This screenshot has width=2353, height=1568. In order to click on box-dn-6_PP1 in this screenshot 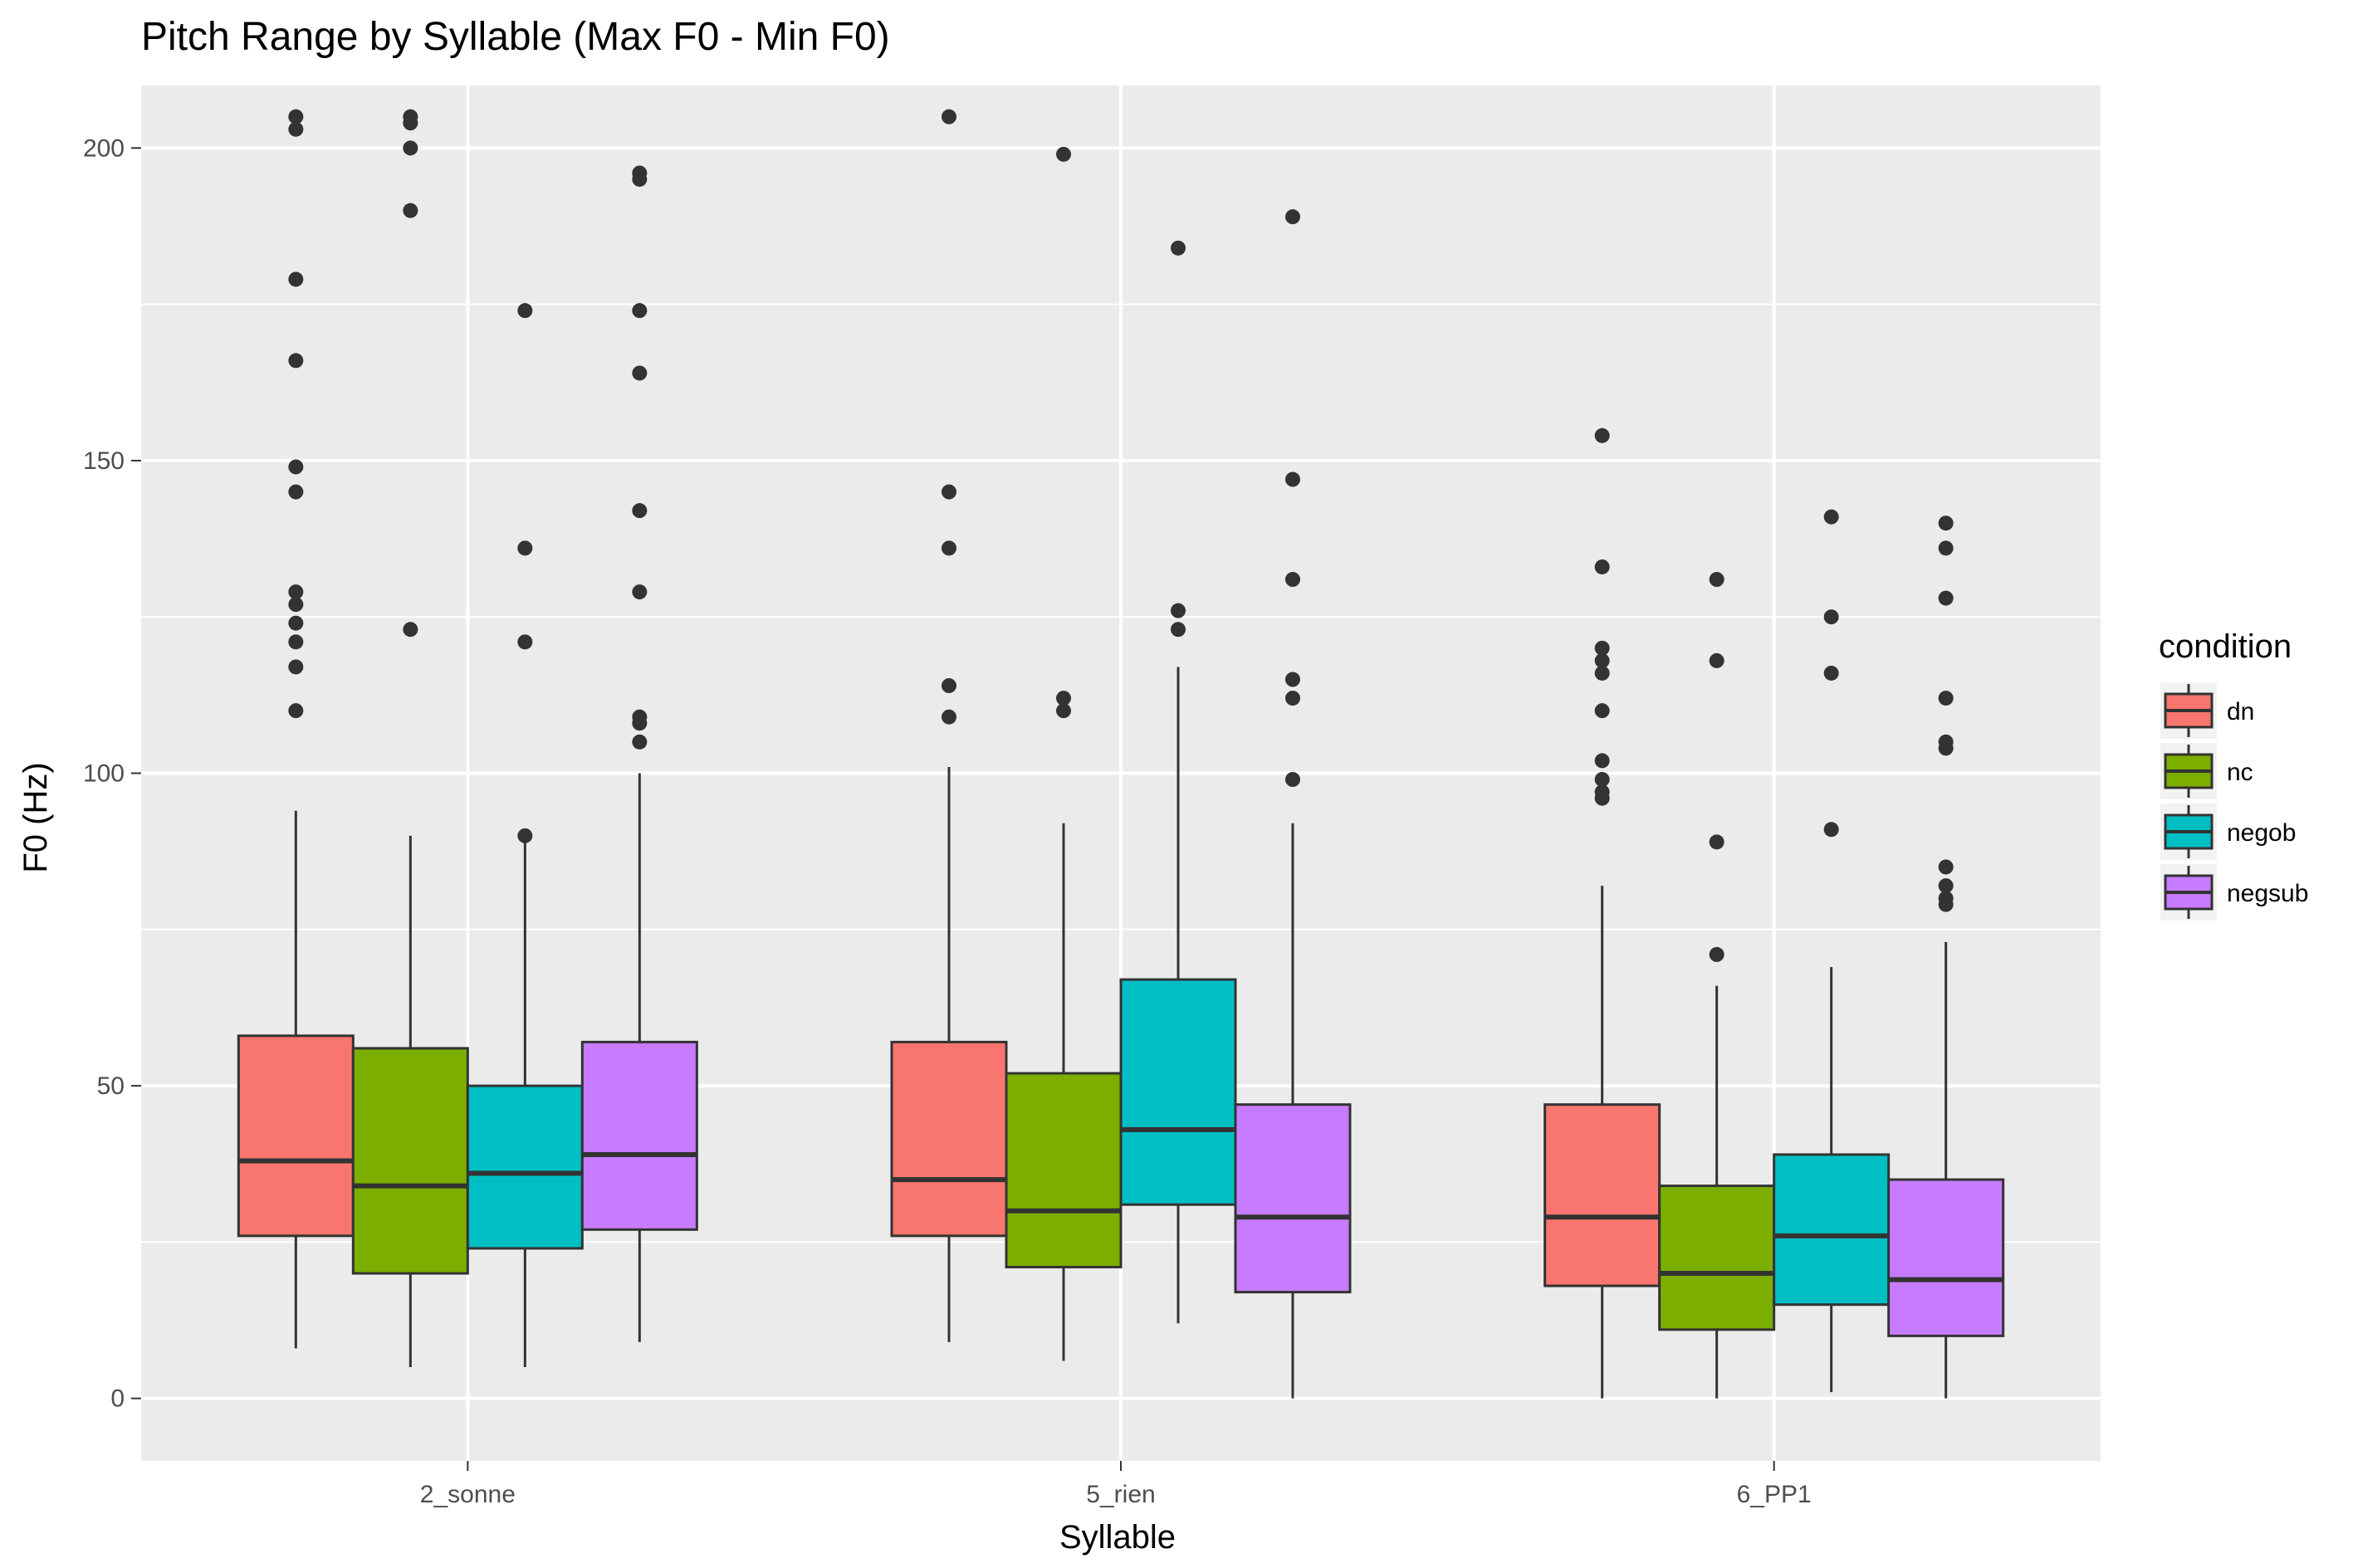, I will do `click(1602, 913)`.